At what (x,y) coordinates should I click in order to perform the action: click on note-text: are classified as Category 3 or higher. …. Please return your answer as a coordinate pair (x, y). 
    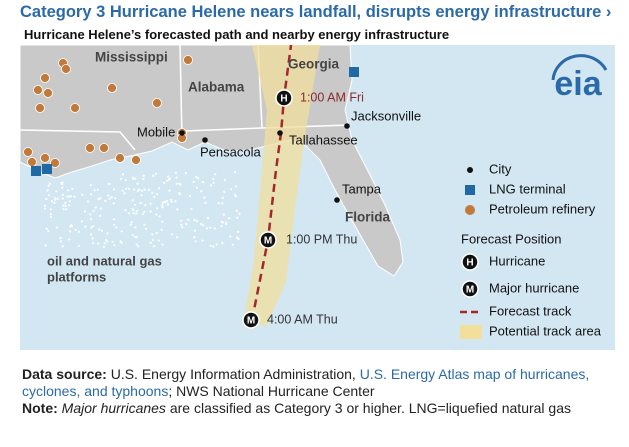
    Looking at the image, I should click on (370, 408).